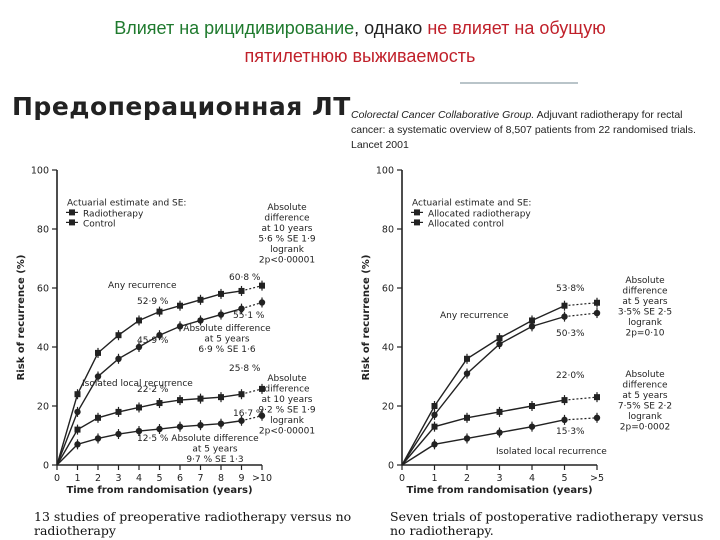  I want to click on panel-left-series-3-tail, so click(252, 418).